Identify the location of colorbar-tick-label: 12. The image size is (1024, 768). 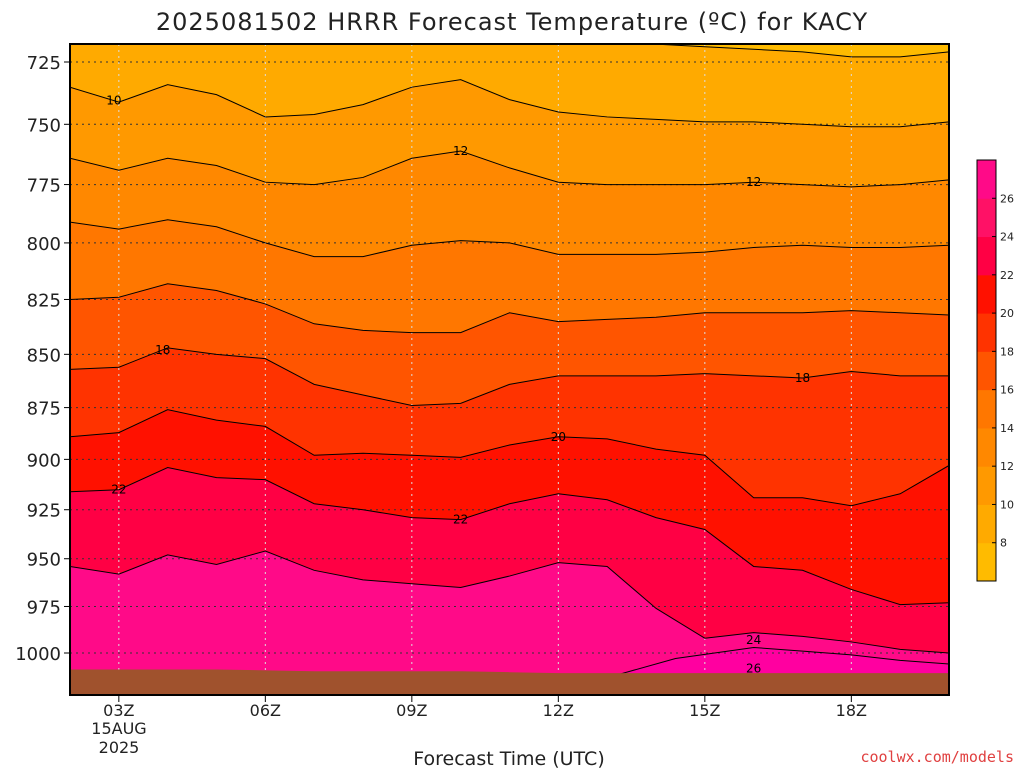
(1007, 466).